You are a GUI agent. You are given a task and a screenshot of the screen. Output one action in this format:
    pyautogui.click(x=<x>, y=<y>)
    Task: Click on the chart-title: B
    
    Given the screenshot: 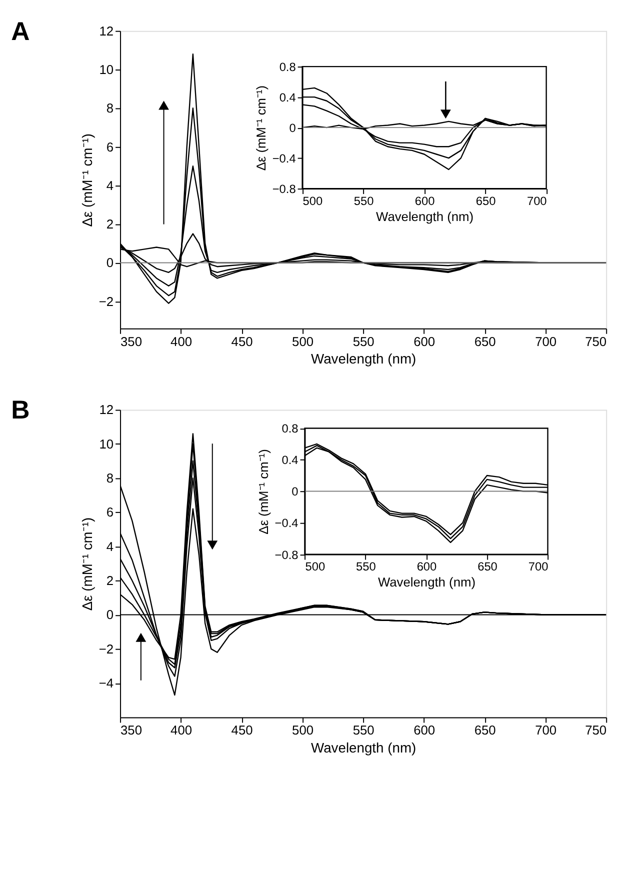 What is the action you would take?
    pyautogui.click(x=20, y=410)
    